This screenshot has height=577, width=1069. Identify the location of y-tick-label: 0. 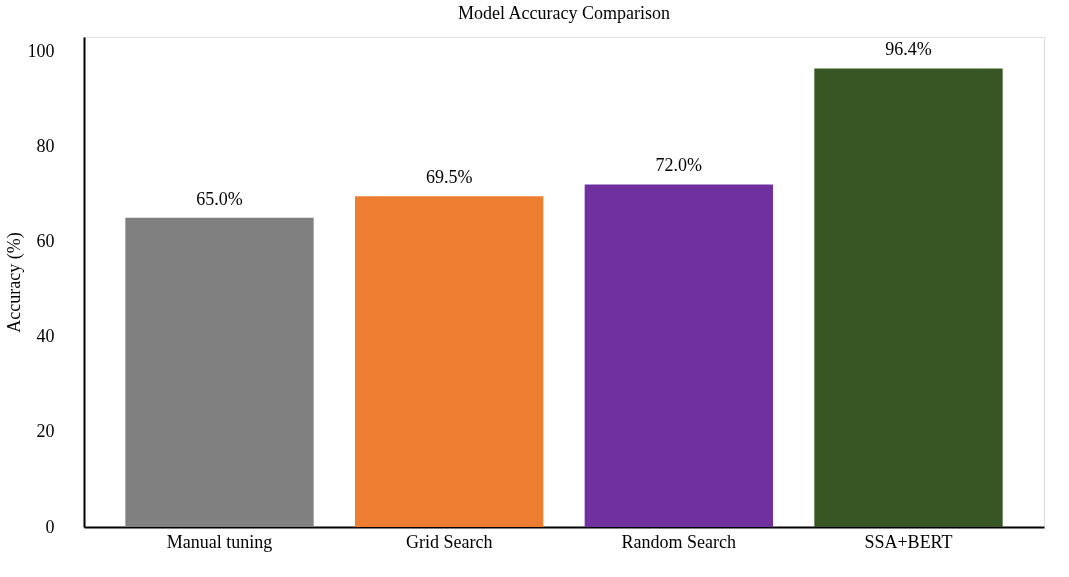
(50, 526).